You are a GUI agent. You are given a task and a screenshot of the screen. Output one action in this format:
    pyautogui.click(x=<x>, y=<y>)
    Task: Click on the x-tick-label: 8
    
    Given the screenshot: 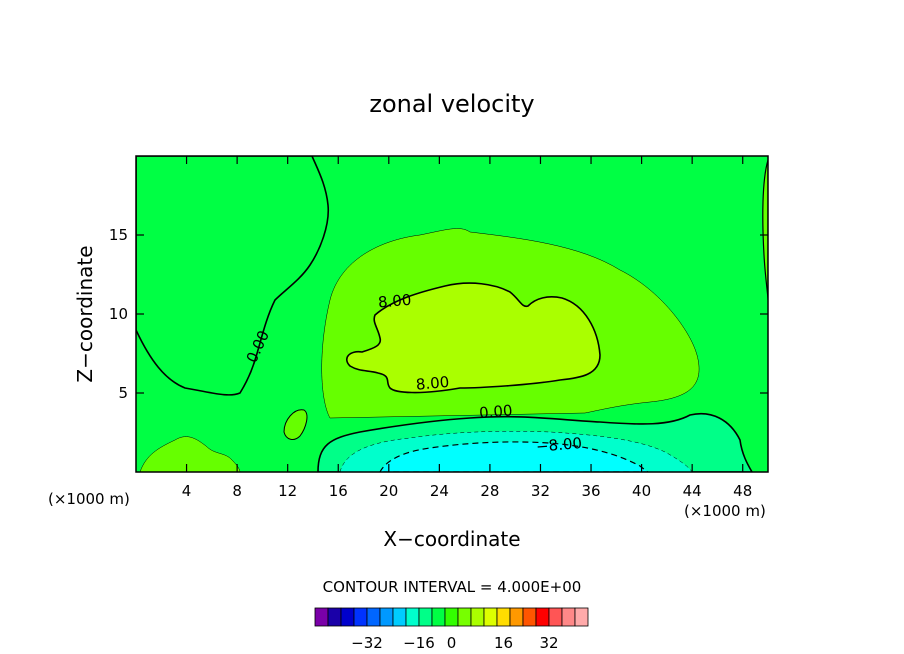 What is the action you would take?
    pyautogui.click(x=237, y=491)
    